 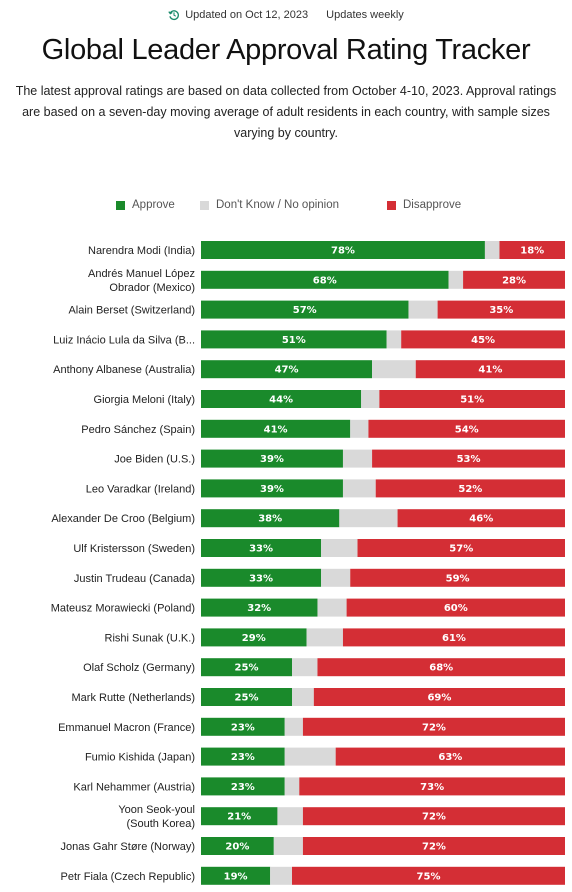 I want to click on category-label: Anthony Albanese (Australia), so click(x=124, y=370).